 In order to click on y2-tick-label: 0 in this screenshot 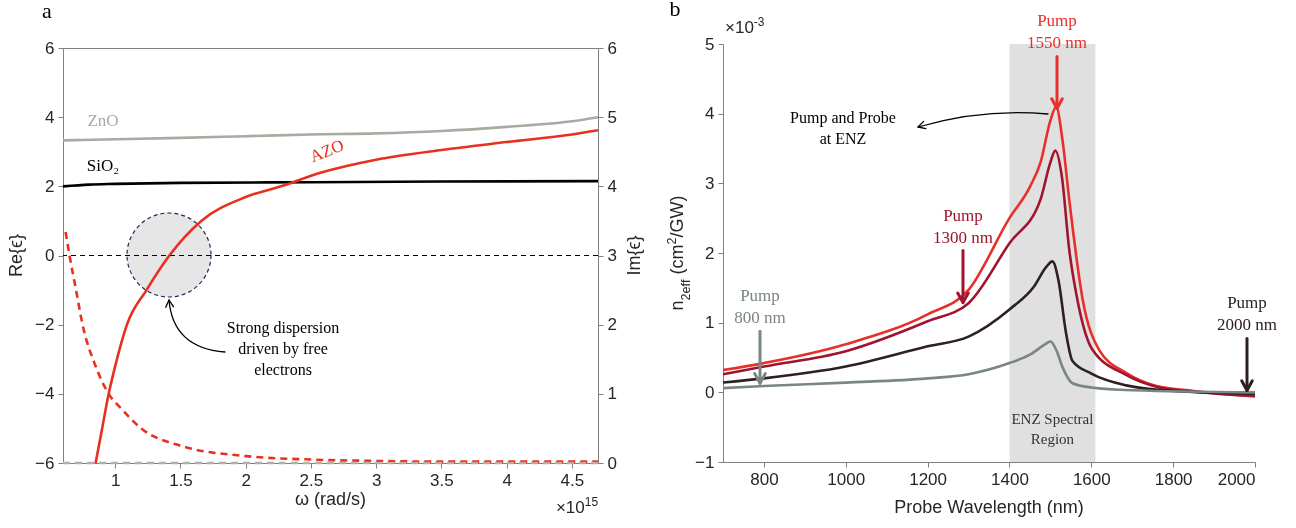, I will do `click(612, 463)`.